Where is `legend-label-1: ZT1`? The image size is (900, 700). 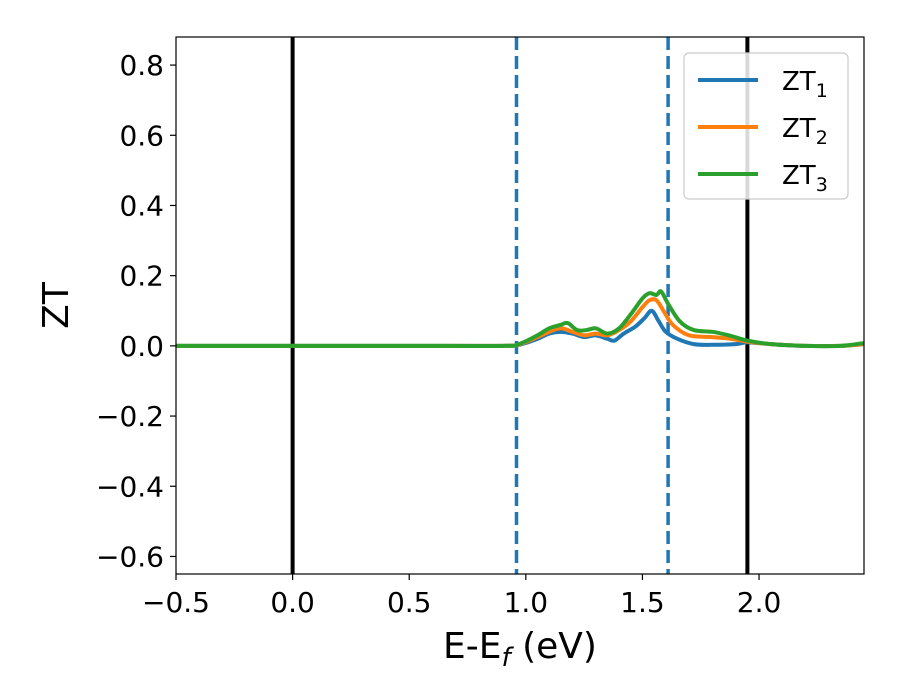 legend-label-1: ZT1 is located at coordinates (805, 84).